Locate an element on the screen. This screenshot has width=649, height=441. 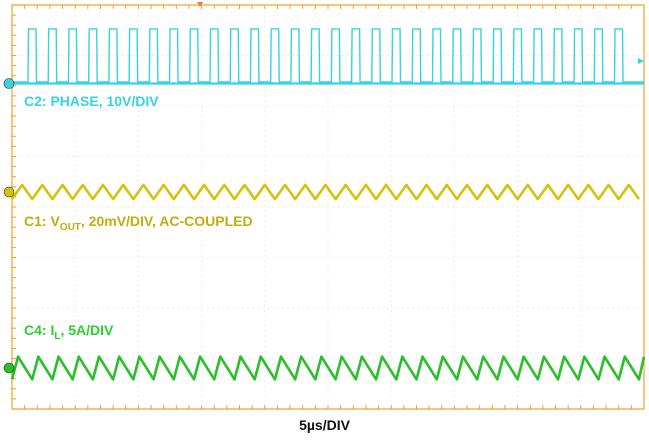
channel-4-ground-marker is located at coordinates (9, 368).